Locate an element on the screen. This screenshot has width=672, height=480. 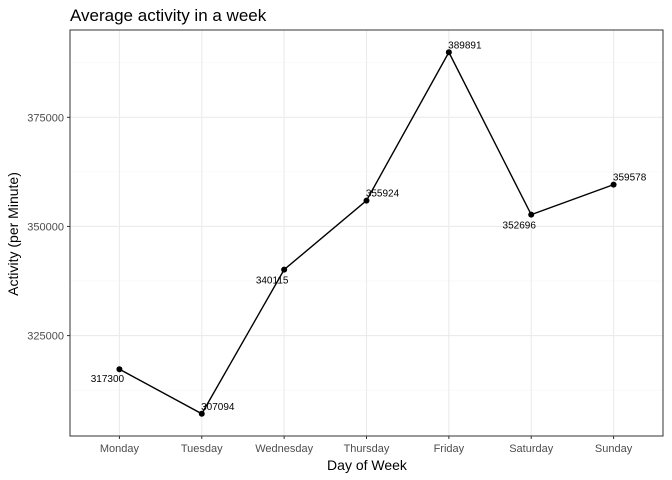
x-axis-label: Day of Week is located at coordinates (367, 465).